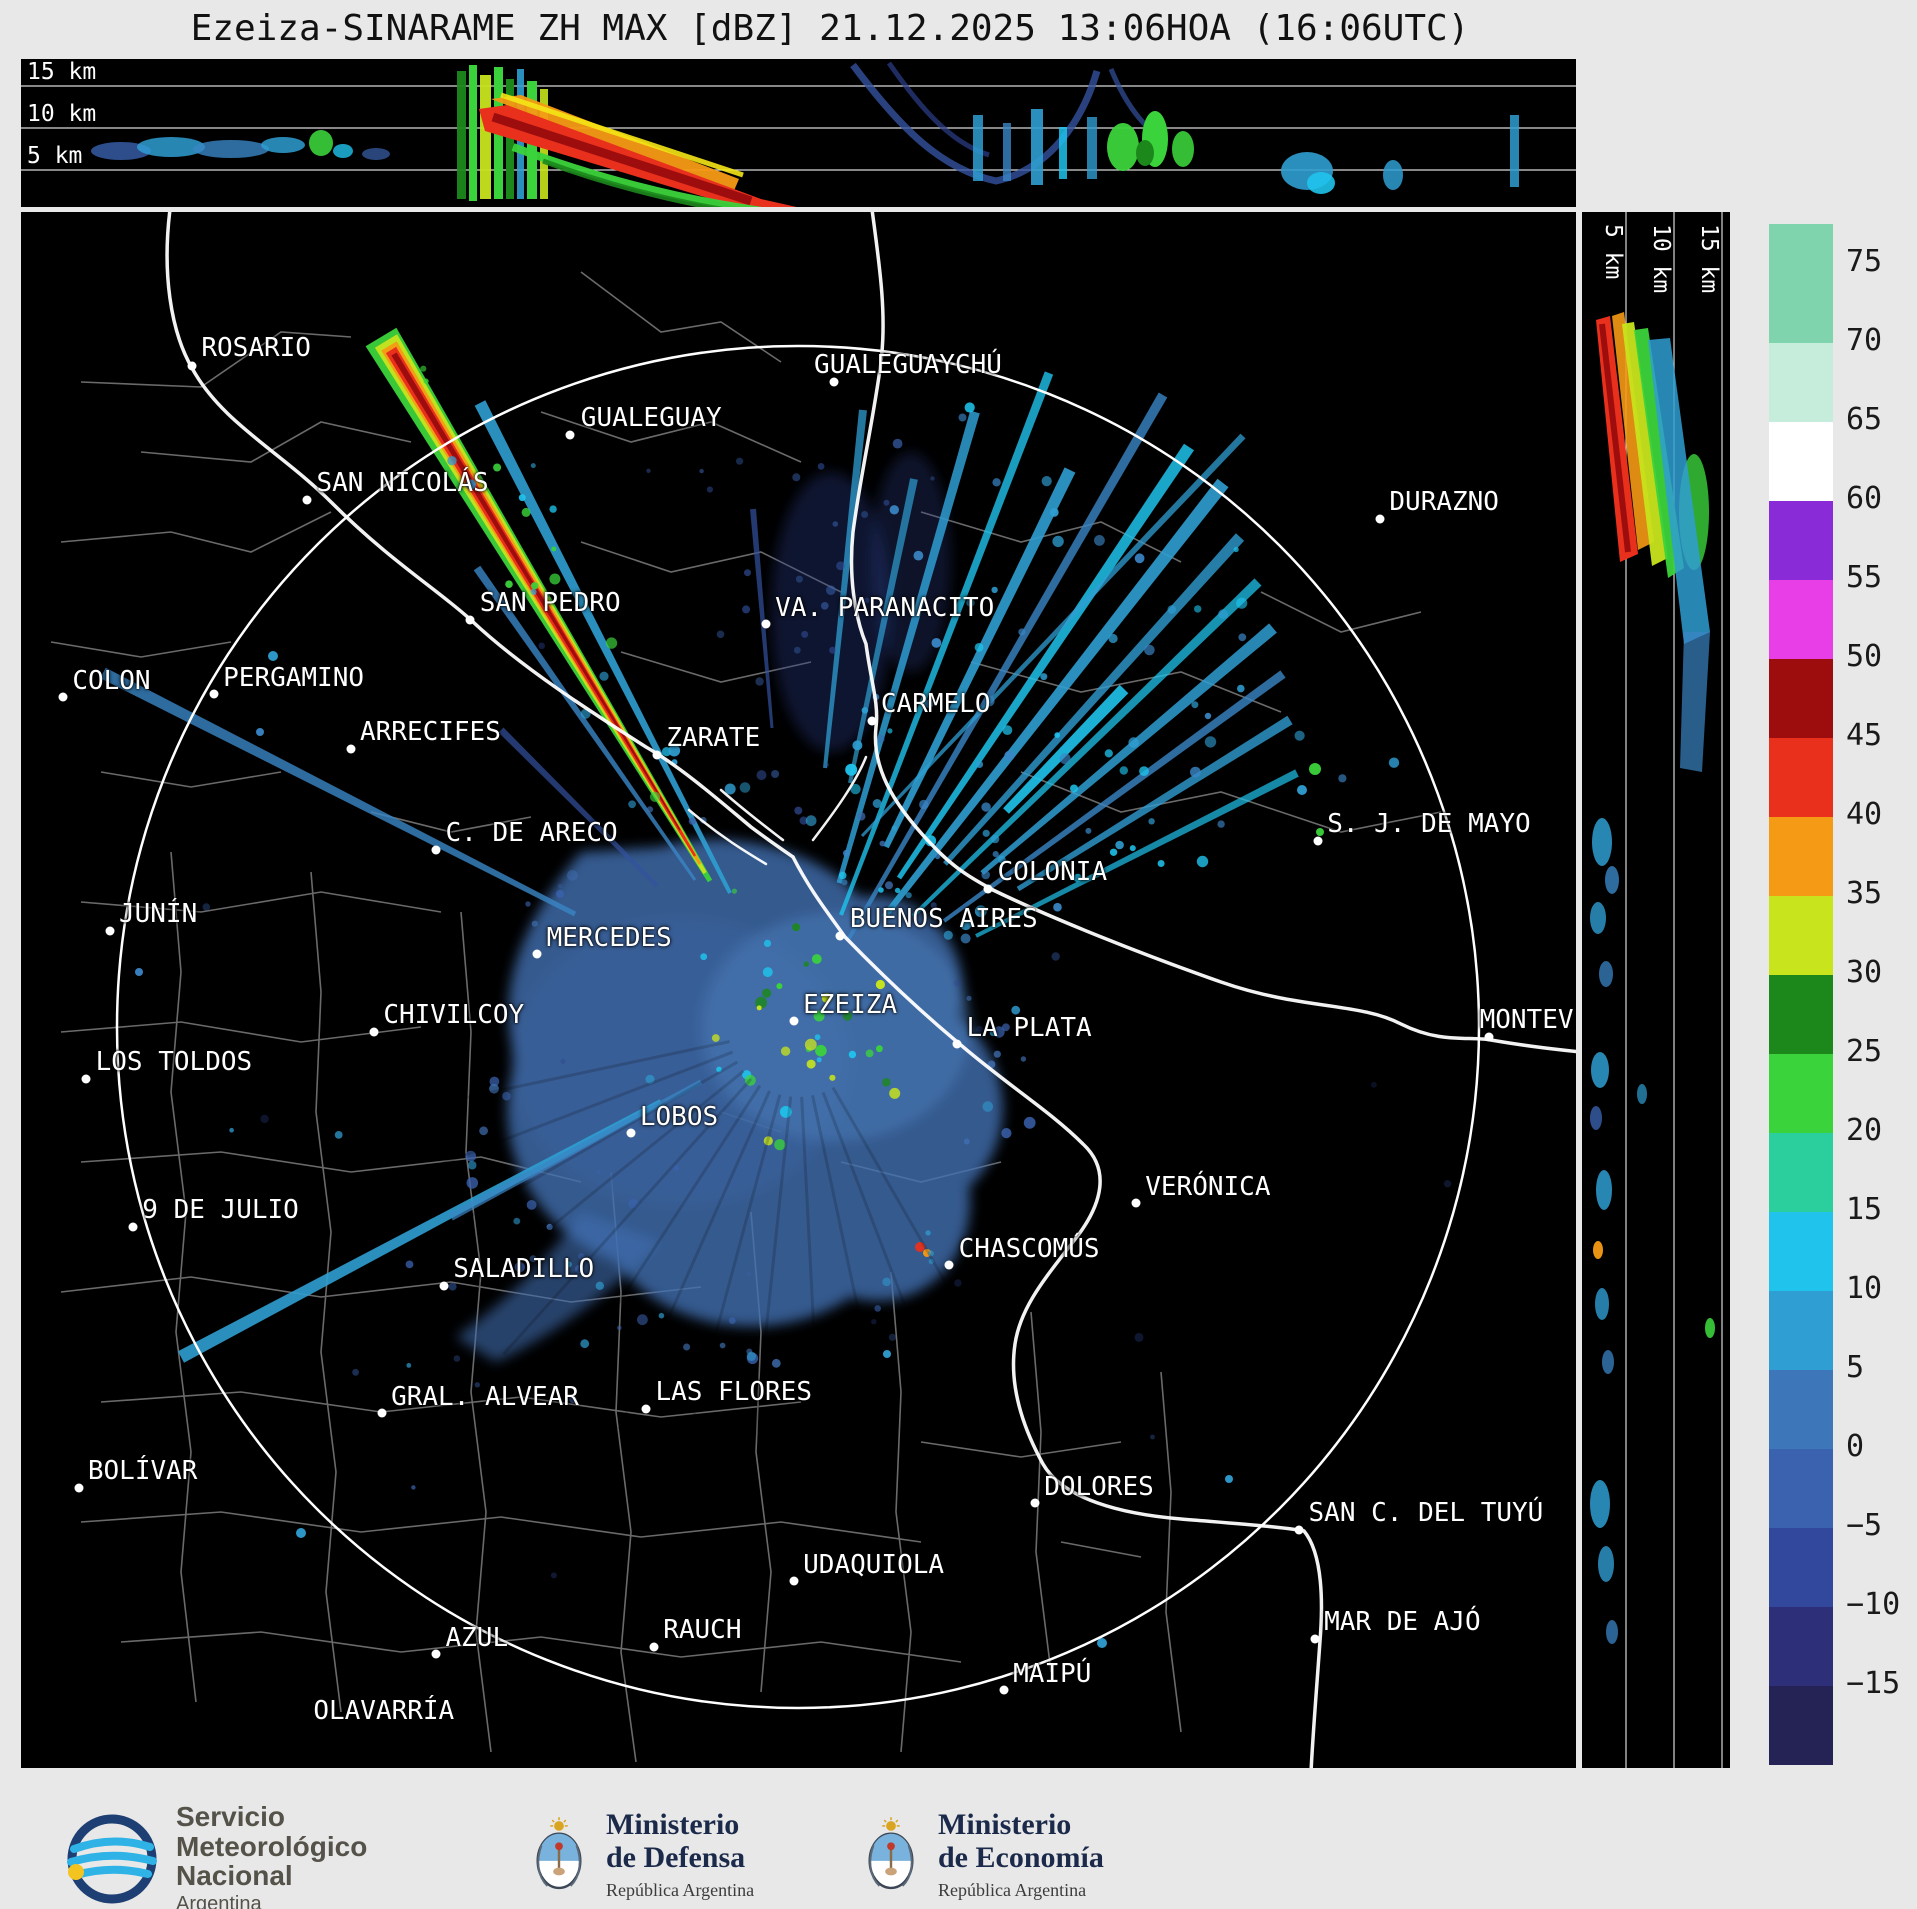 The image size is (1917, 1909). Describe the element at coordinates (609, 937) in the screenshot. I see `city-label-mercedes: MERCEDES` at that location.